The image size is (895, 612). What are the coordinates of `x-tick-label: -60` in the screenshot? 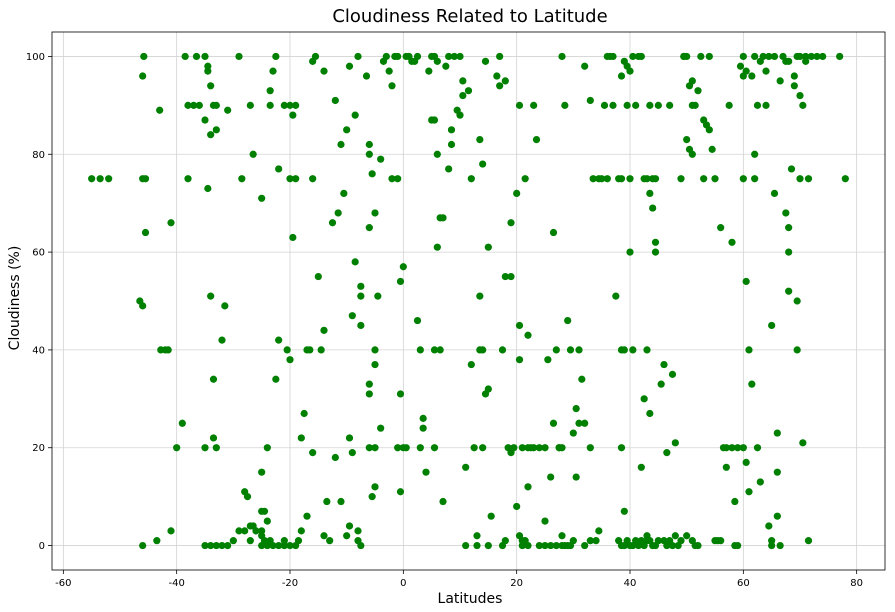 It's located at (63, 583).